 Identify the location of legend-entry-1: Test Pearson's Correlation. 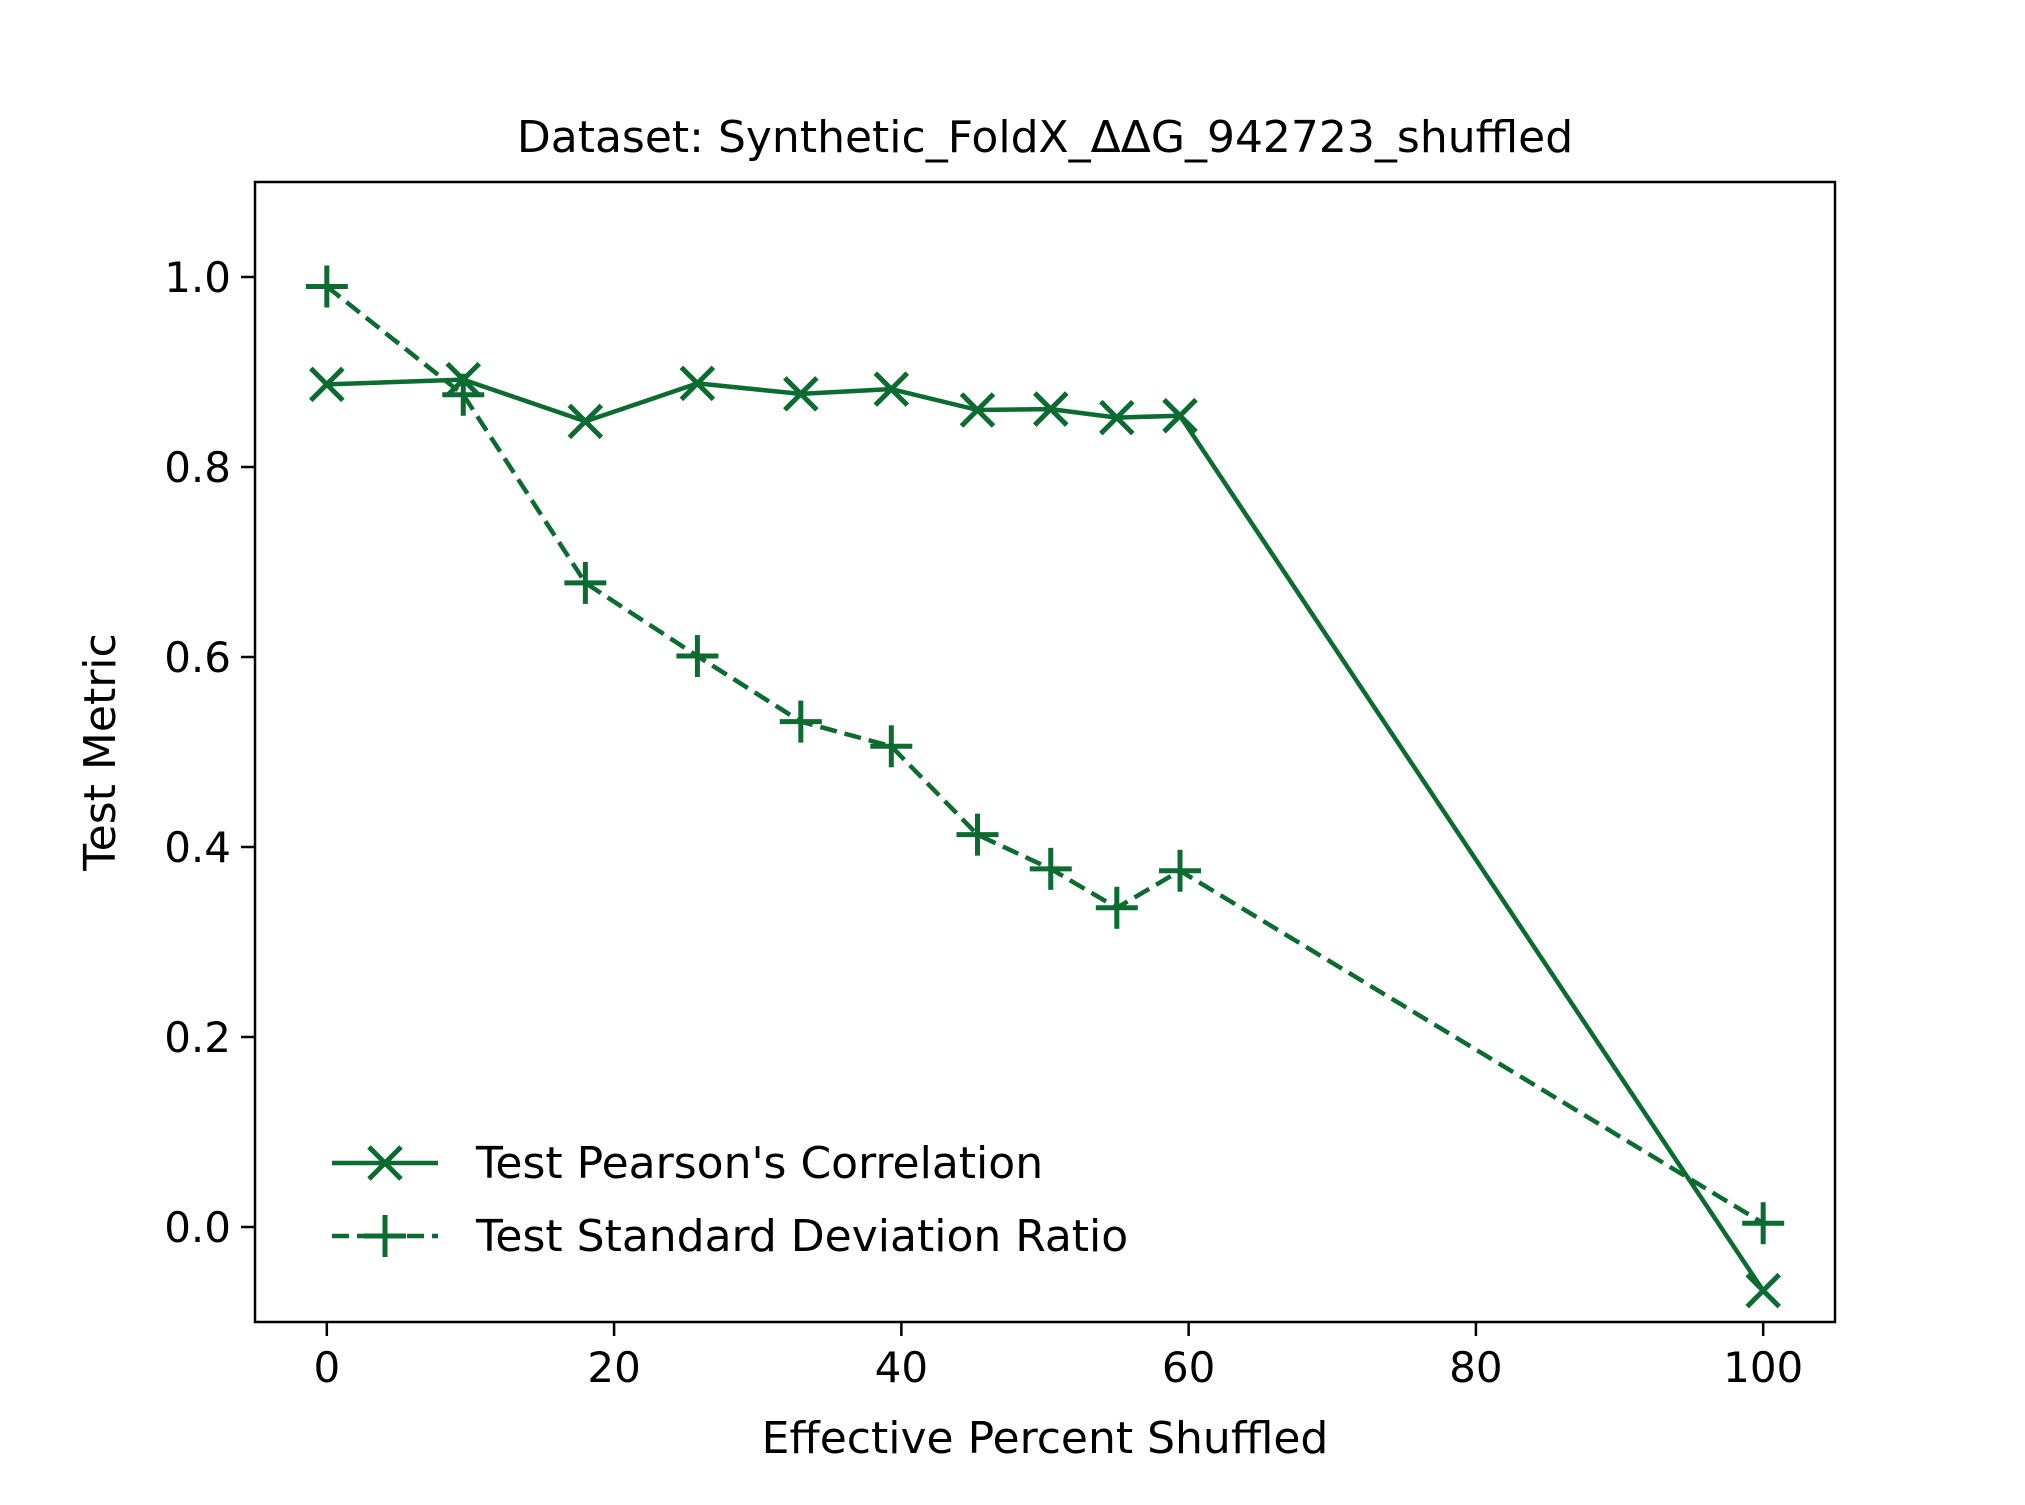
(687, 1163).